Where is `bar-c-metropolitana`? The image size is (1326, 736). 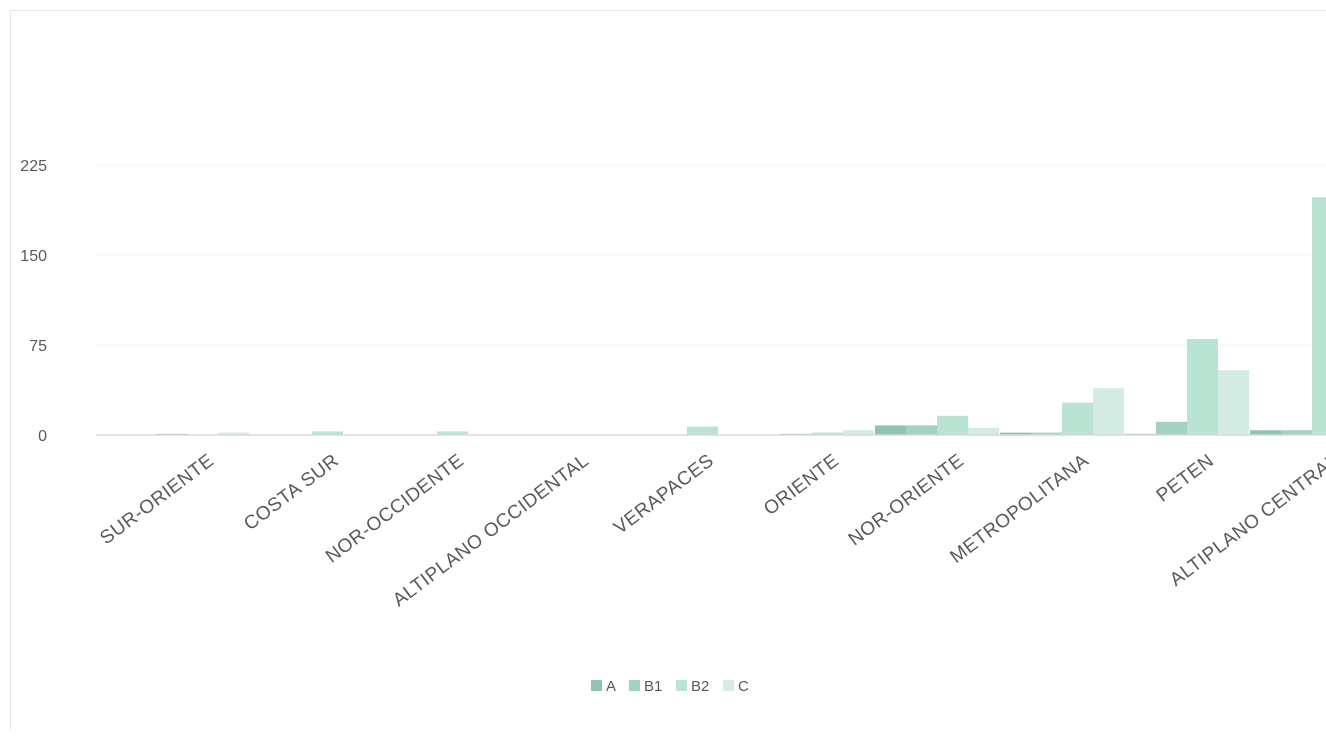
bar-c-metropolitana is located at coordinates (1108, 411).